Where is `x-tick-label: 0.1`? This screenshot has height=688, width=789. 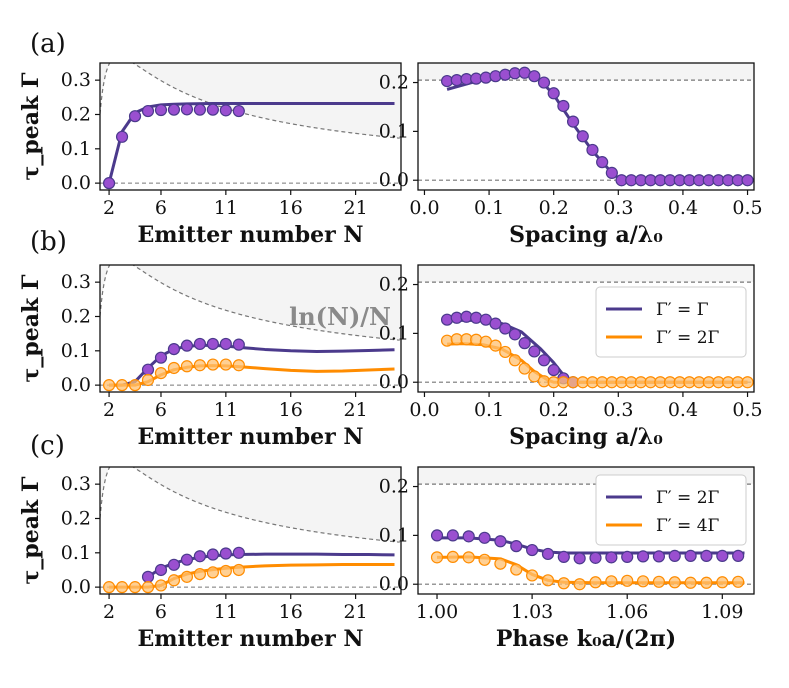 x-tick-label: 0.1 is located at coordinates (489, 410).